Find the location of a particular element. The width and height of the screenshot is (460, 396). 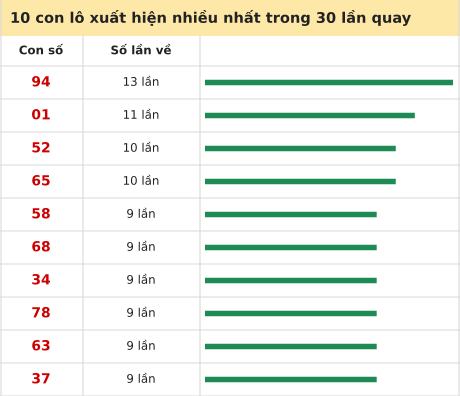

y-tick-label: 68 is located at coordinates (41, 246).